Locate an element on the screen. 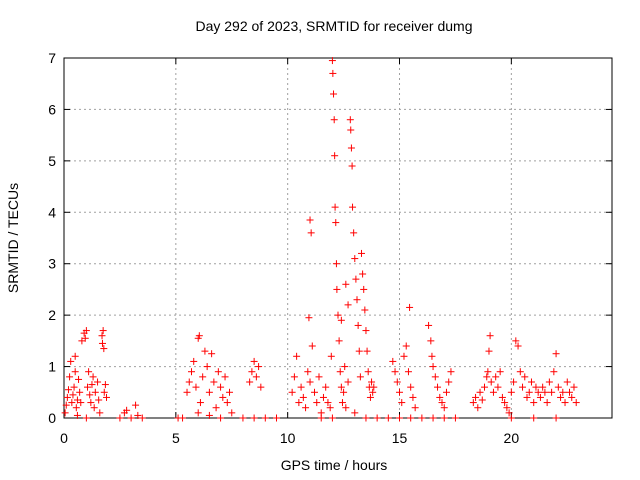 This screenshot has height=480, width=640. y-tick-label: 5 is located at coordinates (52, 161).